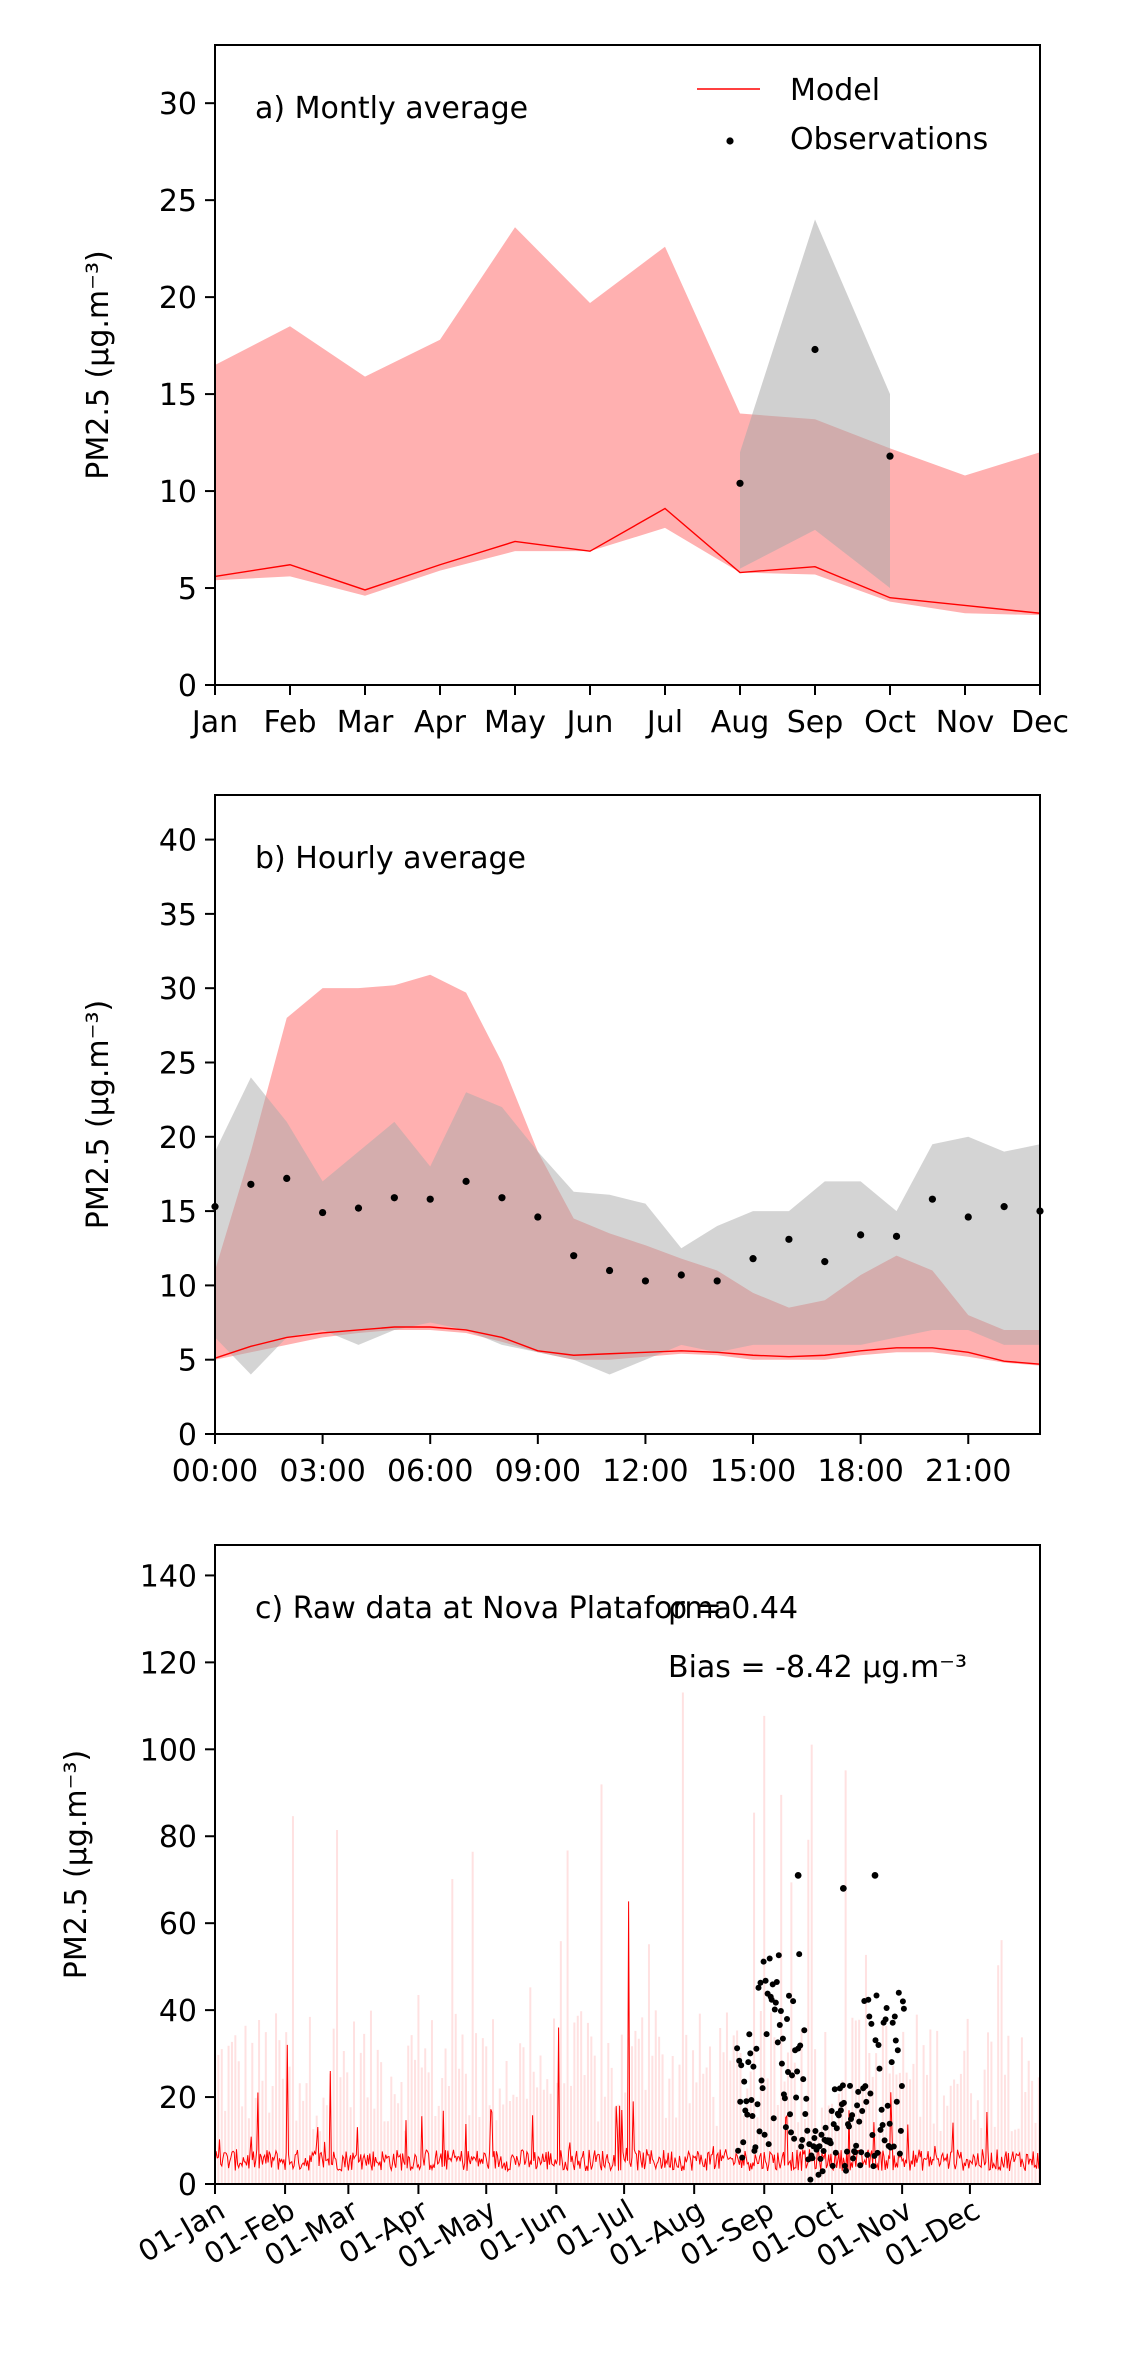  Describe the element at coordinates (178, 104) in the screenshot. I see `panel-a-ytick-label: 30` at that location.